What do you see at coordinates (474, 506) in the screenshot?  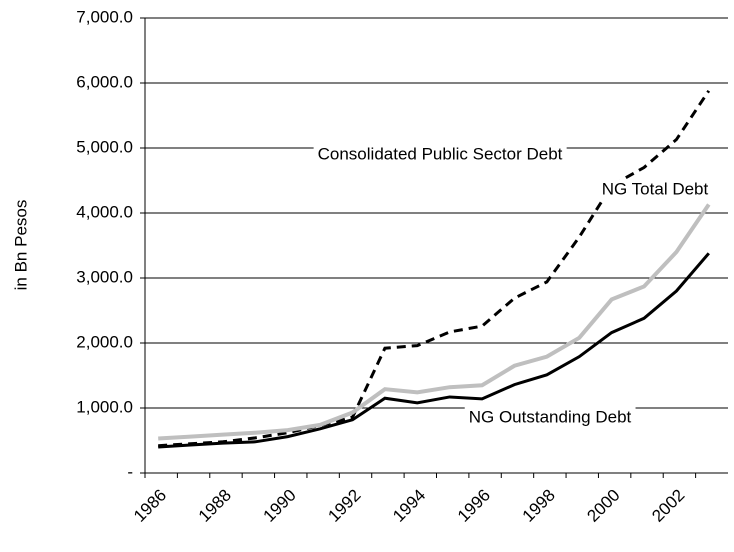 I see `x-tick-label: 1996` at bounding box center [474, 506].